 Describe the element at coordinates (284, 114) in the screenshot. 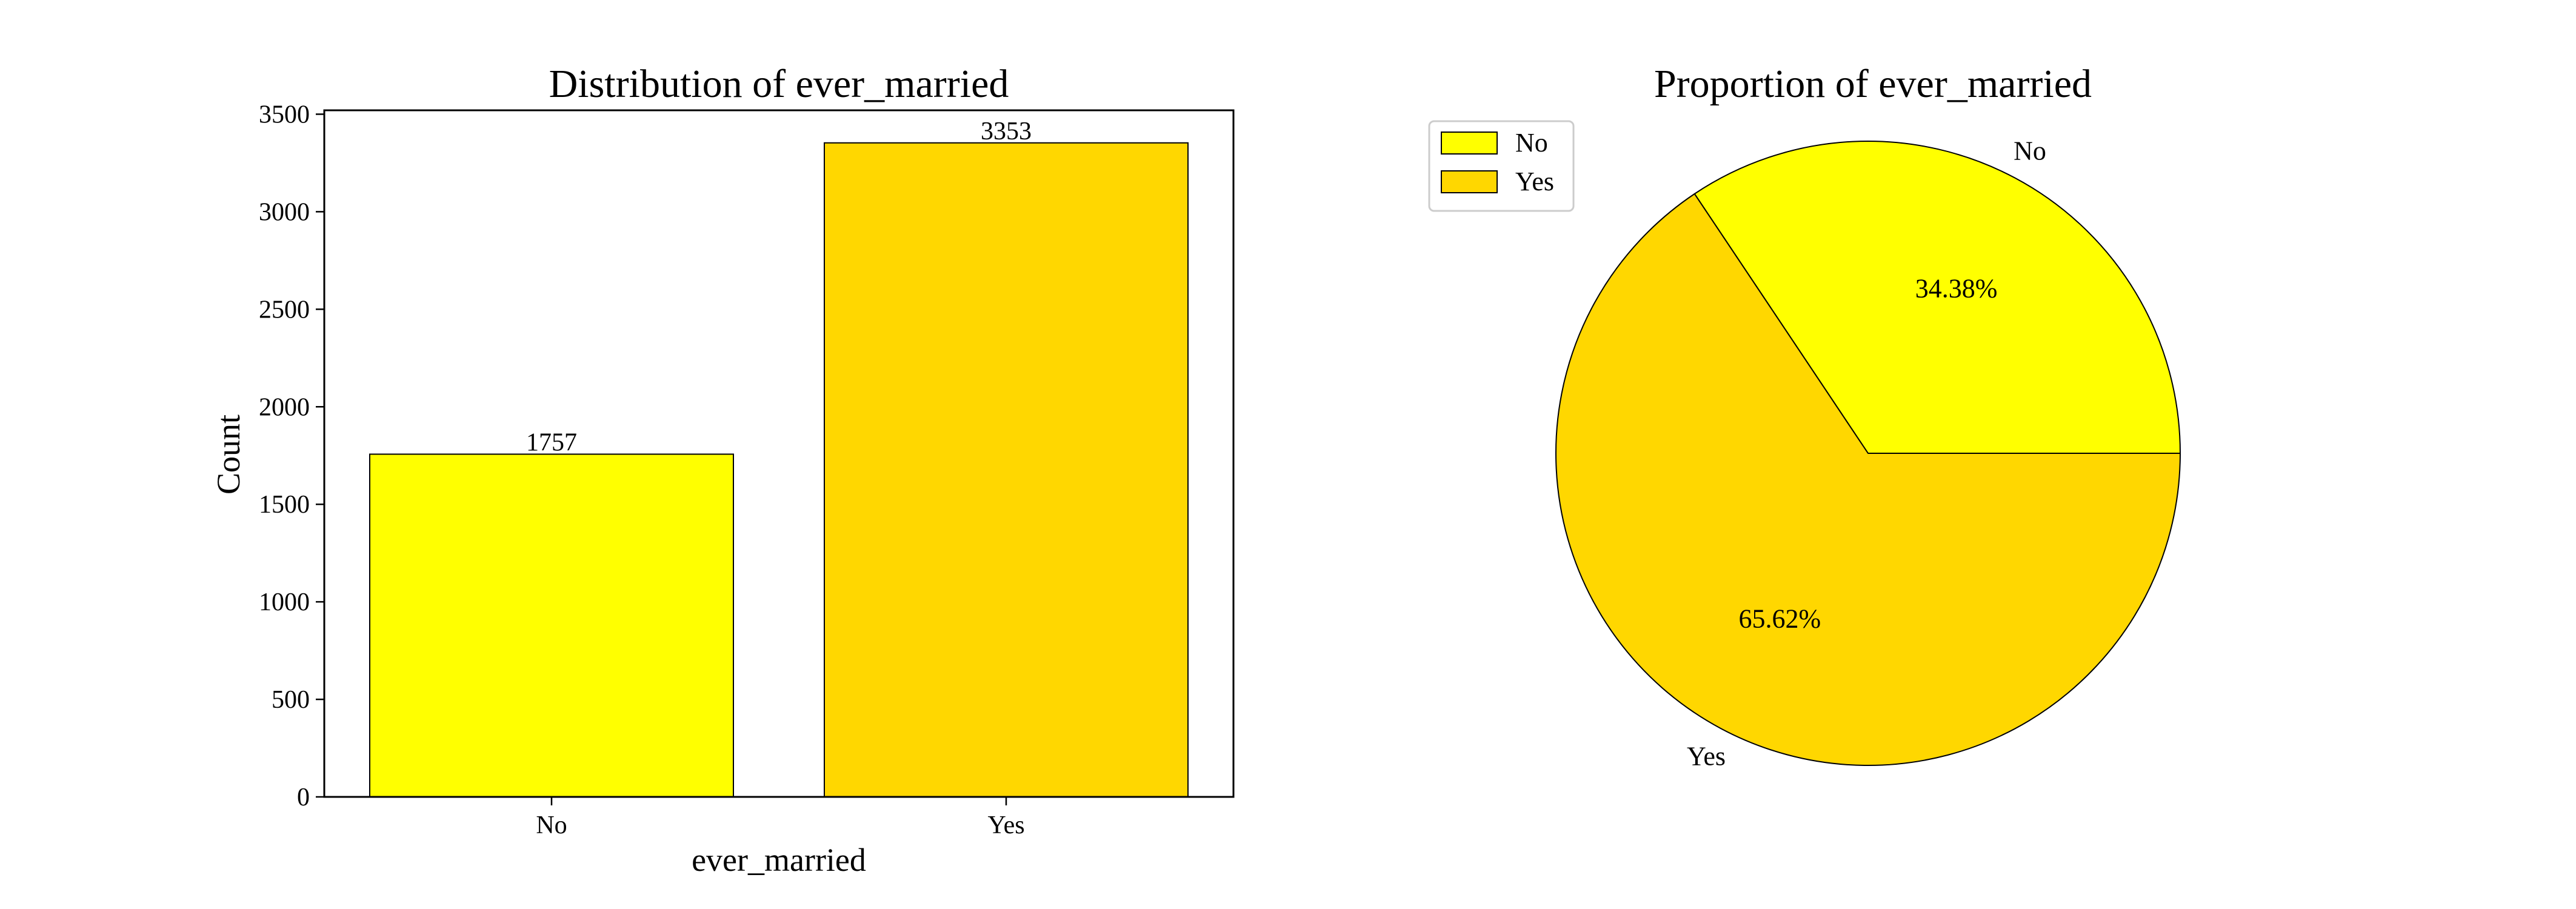

I see `y-tick-label: 3500` at that location.